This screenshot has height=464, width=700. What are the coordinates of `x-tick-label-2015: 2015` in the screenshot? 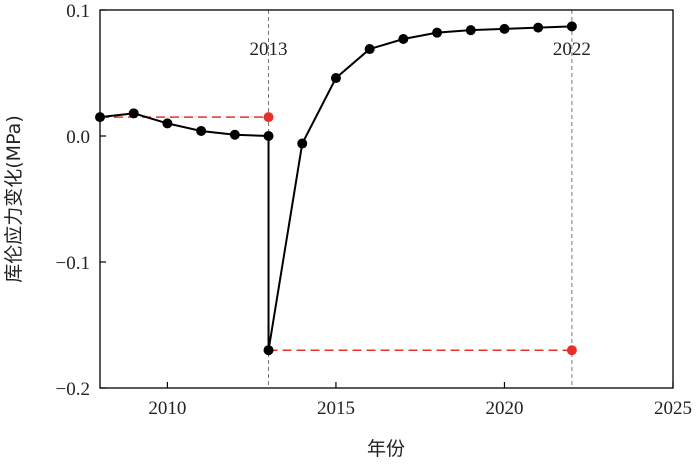 It's located at (336, 408).